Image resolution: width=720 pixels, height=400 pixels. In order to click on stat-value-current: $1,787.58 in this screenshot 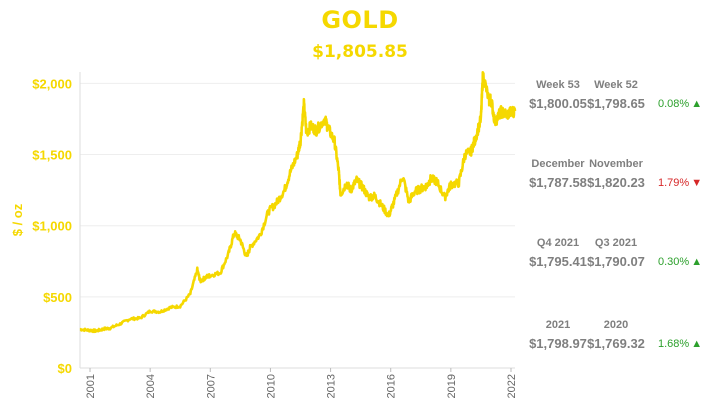, I will do `click(558, 182)`.